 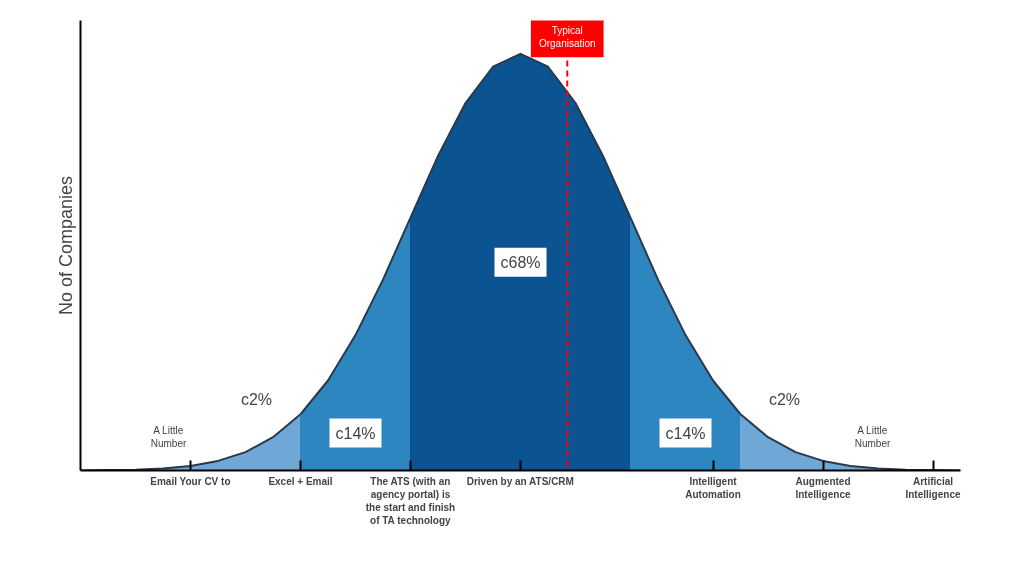 I want to click on x-tick-label: Artificial Intelligence, so click(x=933, y=487).